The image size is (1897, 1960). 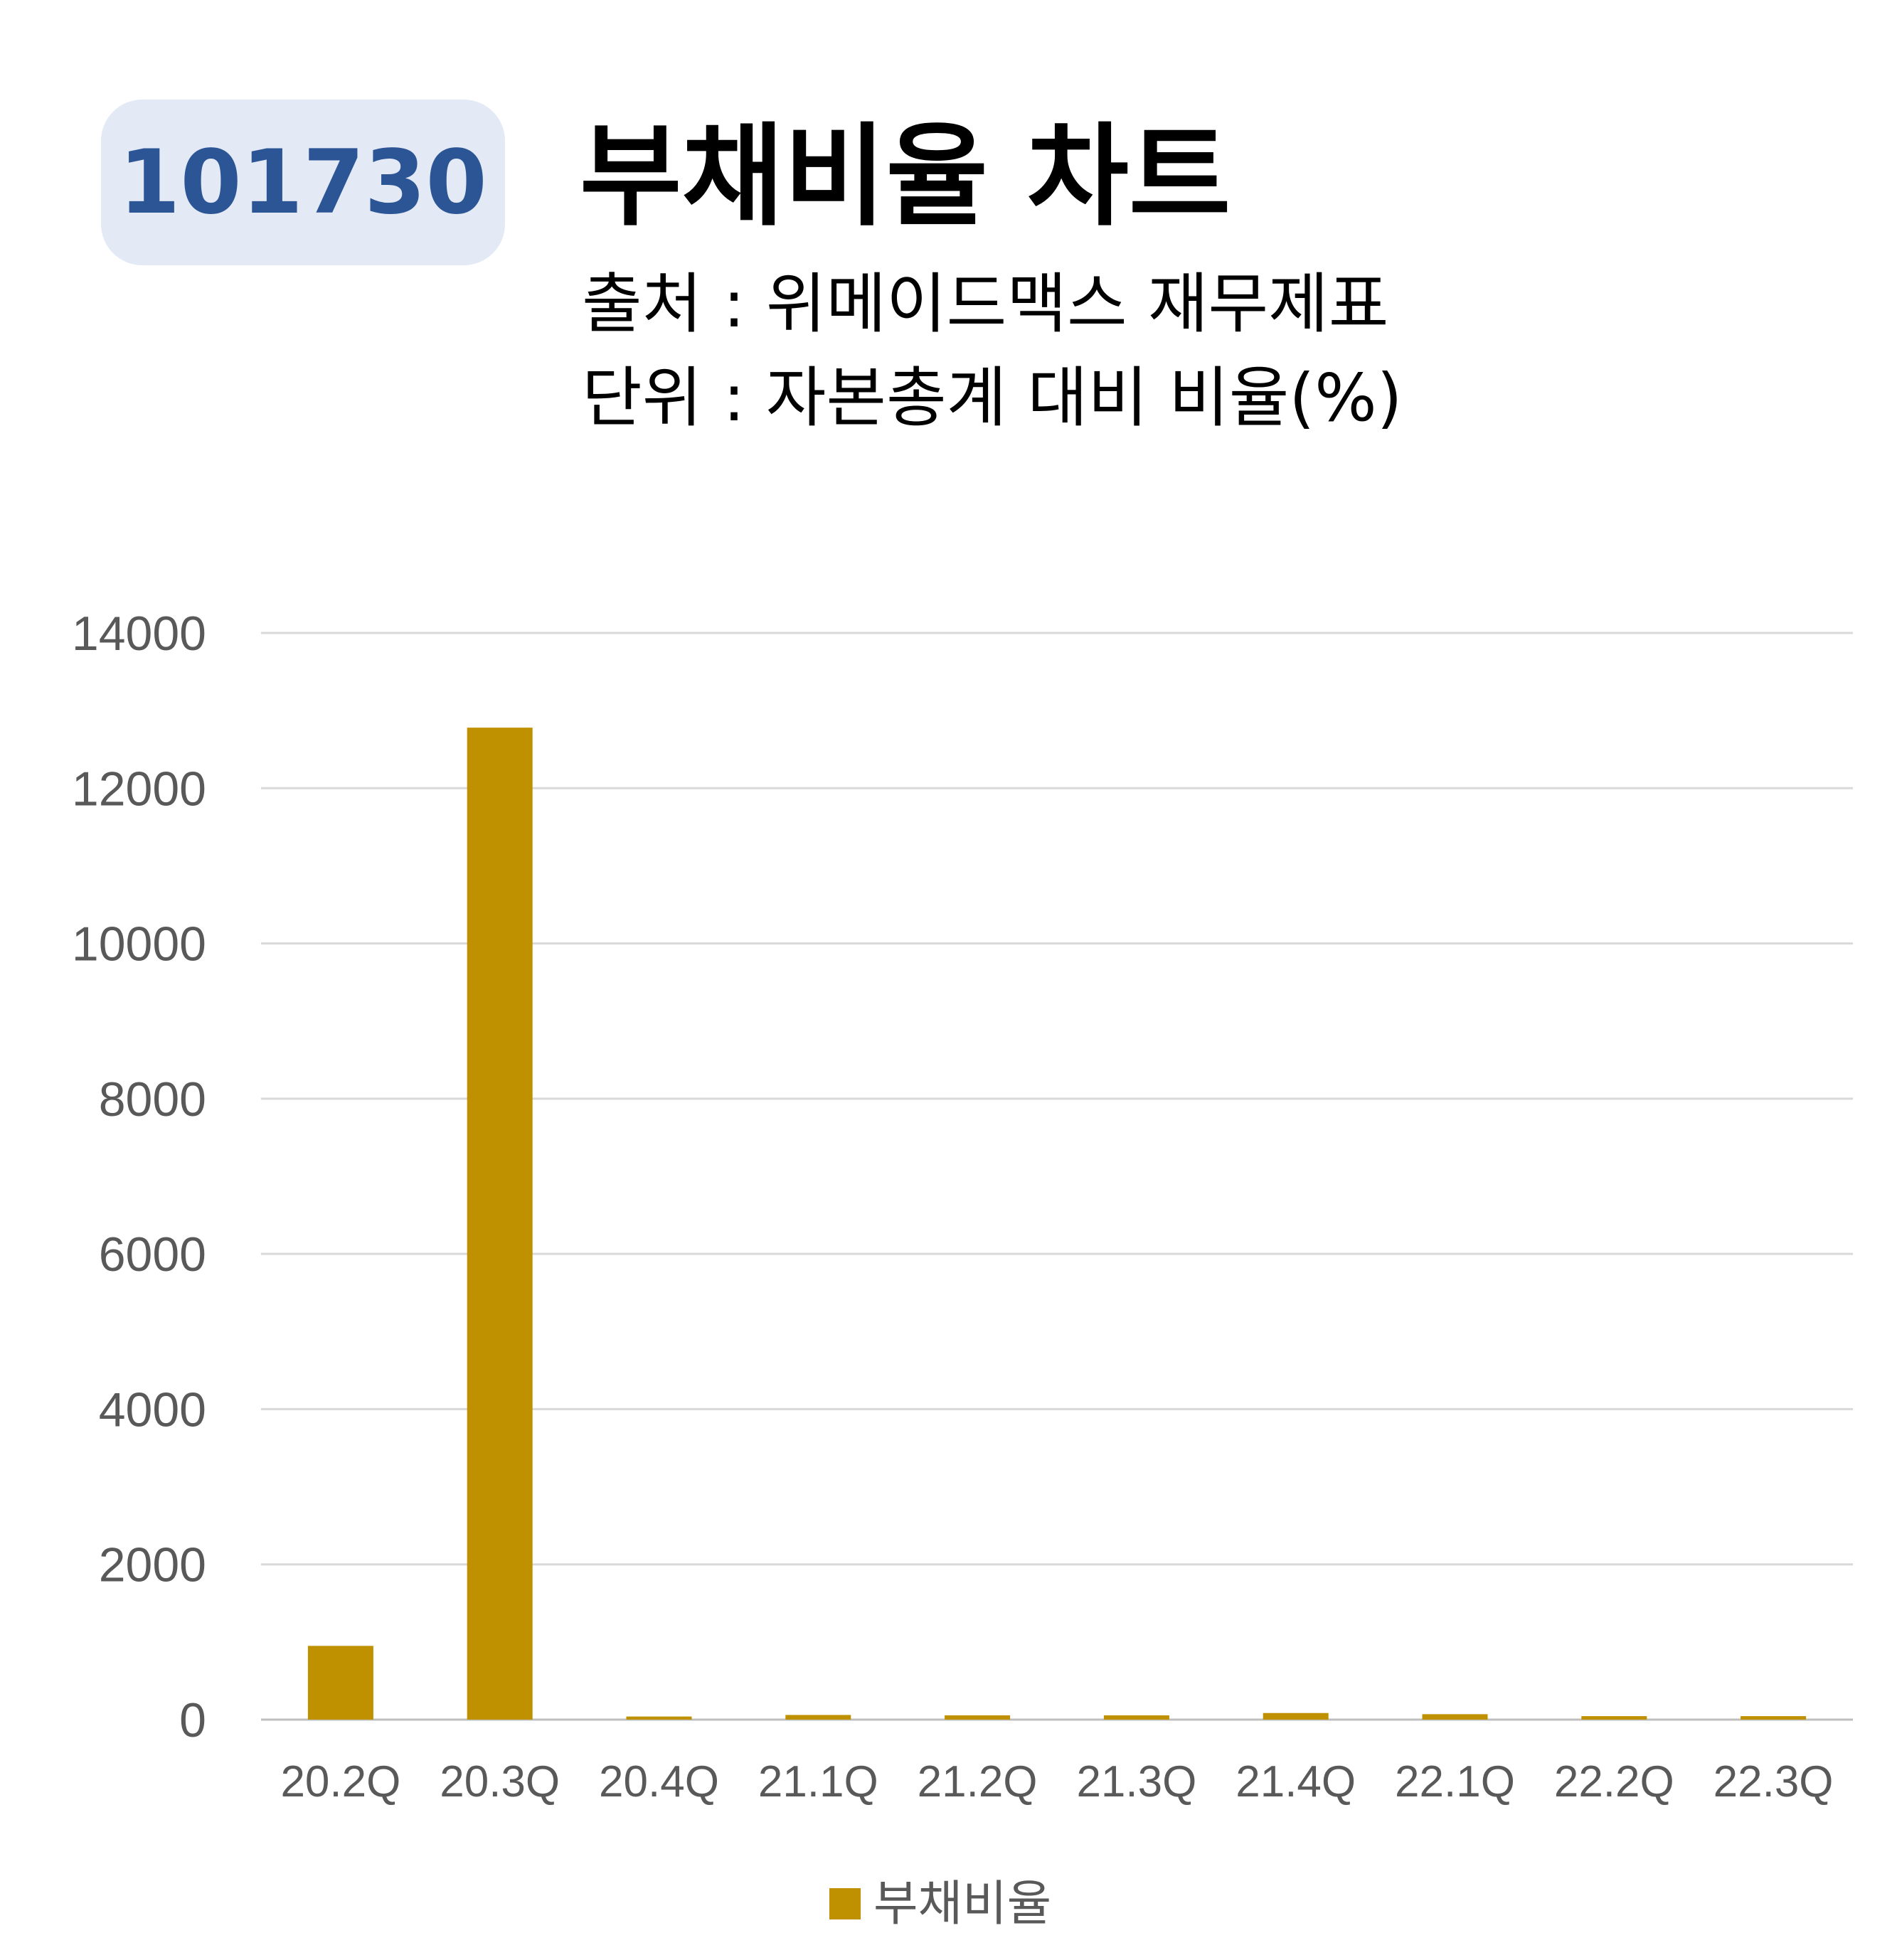 What do you see at coordinates (978, 1717) in the screenshot?
I see `bar-21.2Q` at bounding box center [978, 1717].